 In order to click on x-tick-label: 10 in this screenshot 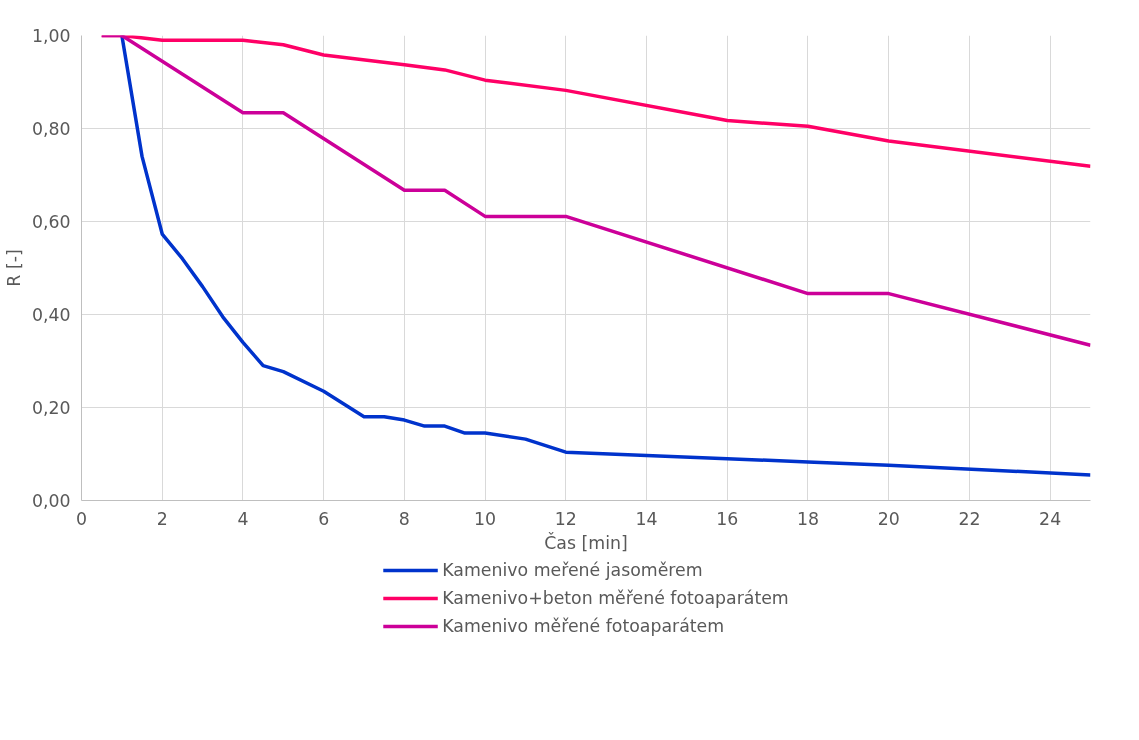, I will do `click(485, 518)`.